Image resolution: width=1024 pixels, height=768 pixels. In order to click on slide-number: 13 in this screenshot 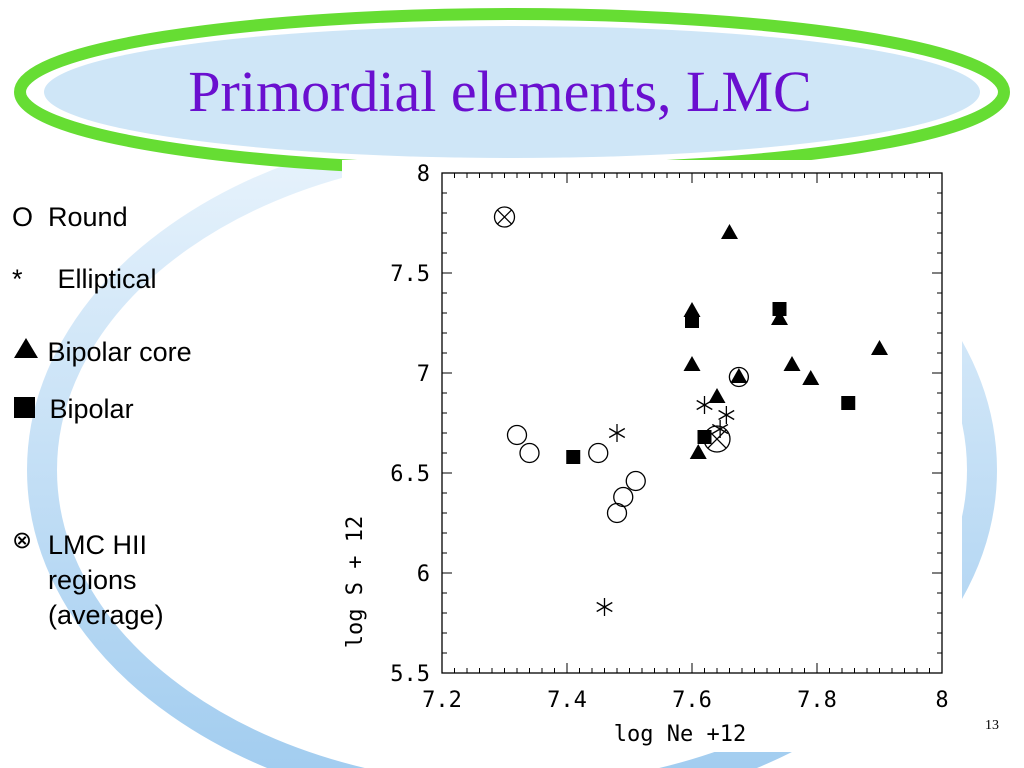, I will do `click(992, 725)`.